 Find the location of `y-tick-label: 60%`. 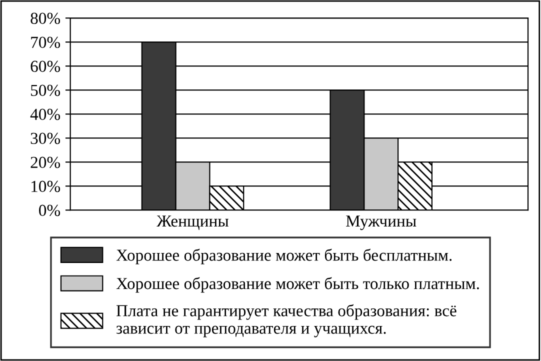

y-tick-label: 60% is located at coordinates (45, 66).